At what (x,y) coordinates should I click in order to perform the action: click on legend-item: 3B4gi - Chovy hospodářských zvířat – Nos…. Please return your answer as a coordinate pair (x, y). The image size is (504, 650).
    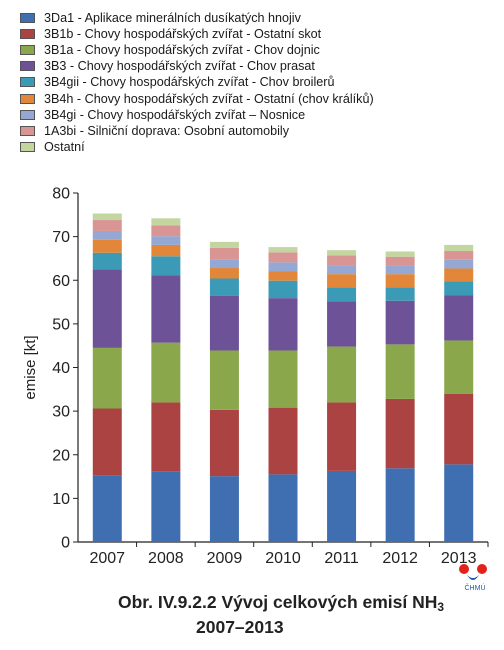
    Looking at the image, I should click on (197, 115).